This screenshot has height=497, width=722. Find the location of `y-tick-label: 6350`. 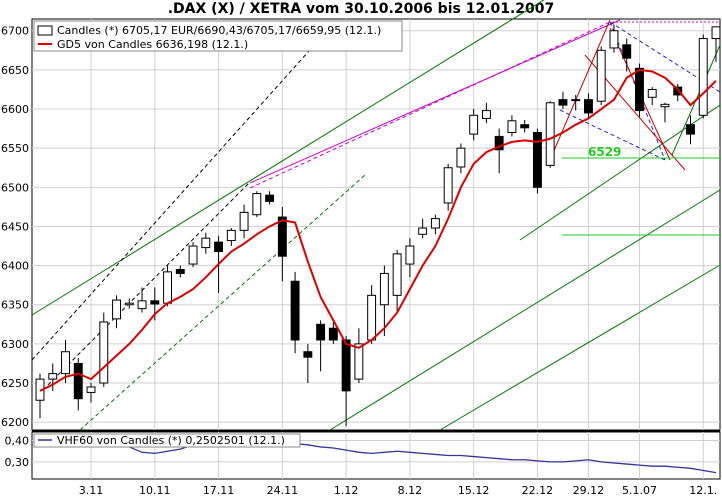

y-tick-label: 6350 is located at coordinates (15, 305).